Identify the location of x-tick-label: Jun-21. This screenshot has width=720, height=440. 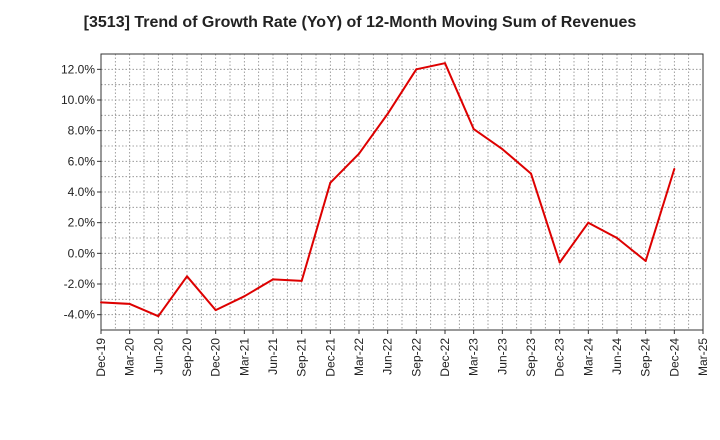
(273, 356).